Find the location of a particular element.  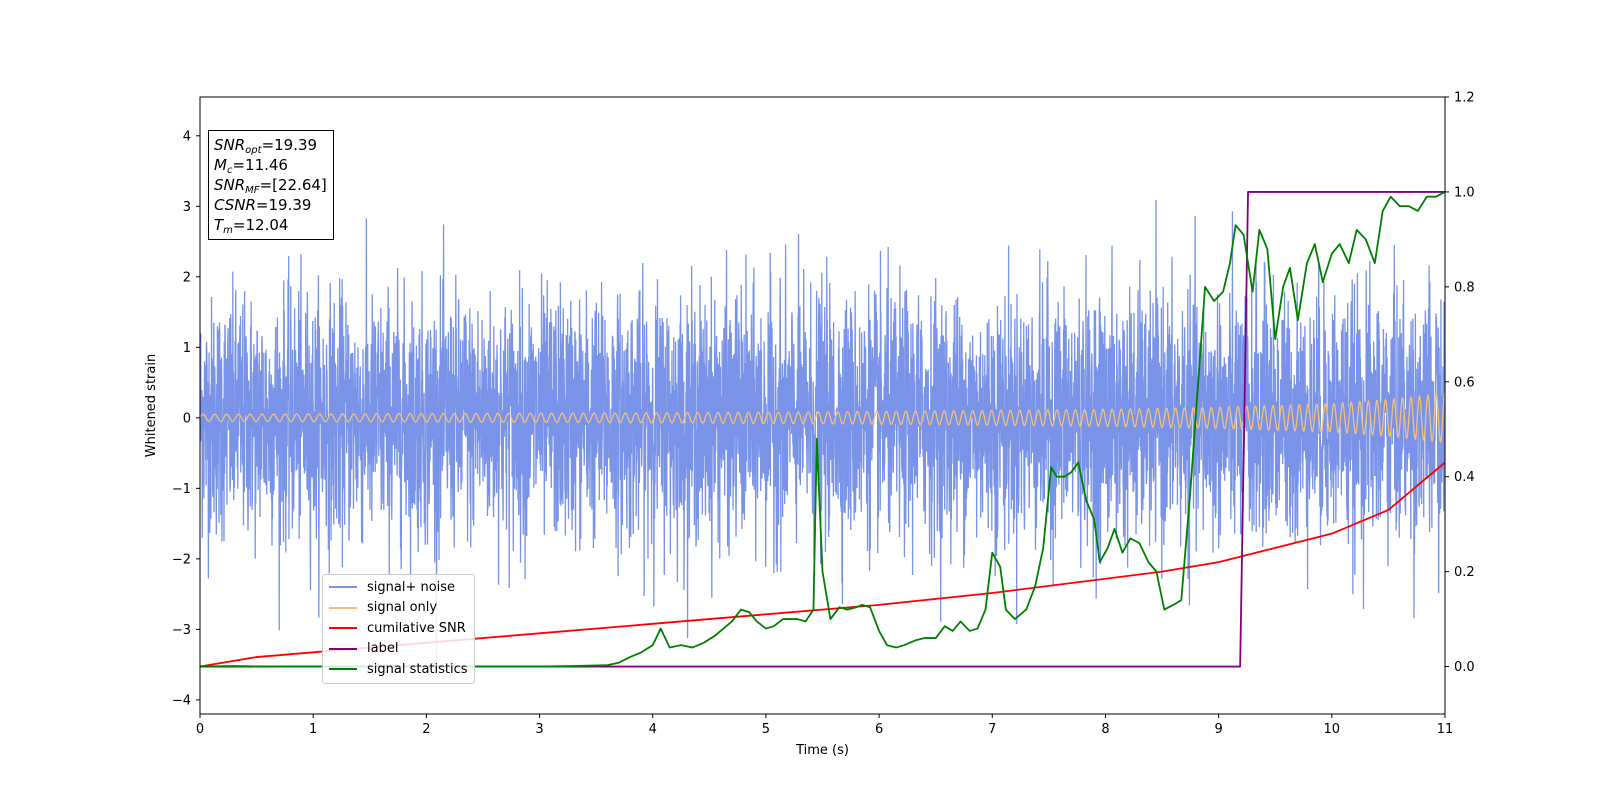

x-tick-label: 8 is located at coordinates (1105, 729).